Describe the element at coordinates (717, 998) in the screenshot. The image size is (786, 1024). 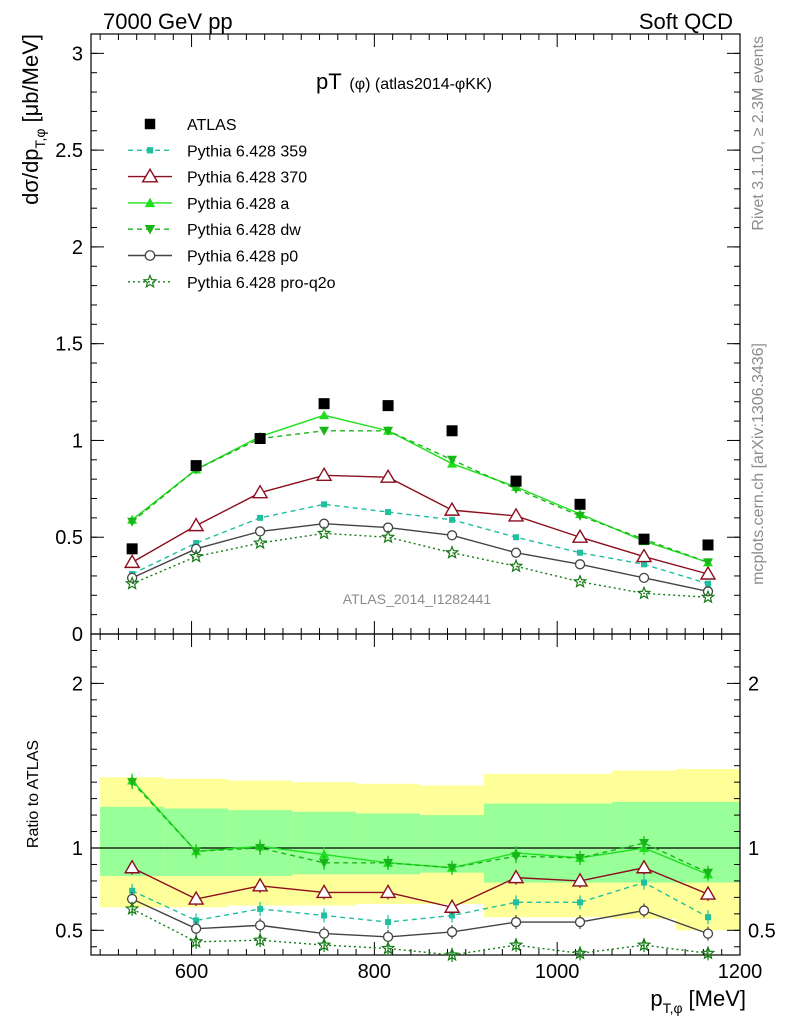
I see `x-axis-label-unit: [MeV]` at that location.